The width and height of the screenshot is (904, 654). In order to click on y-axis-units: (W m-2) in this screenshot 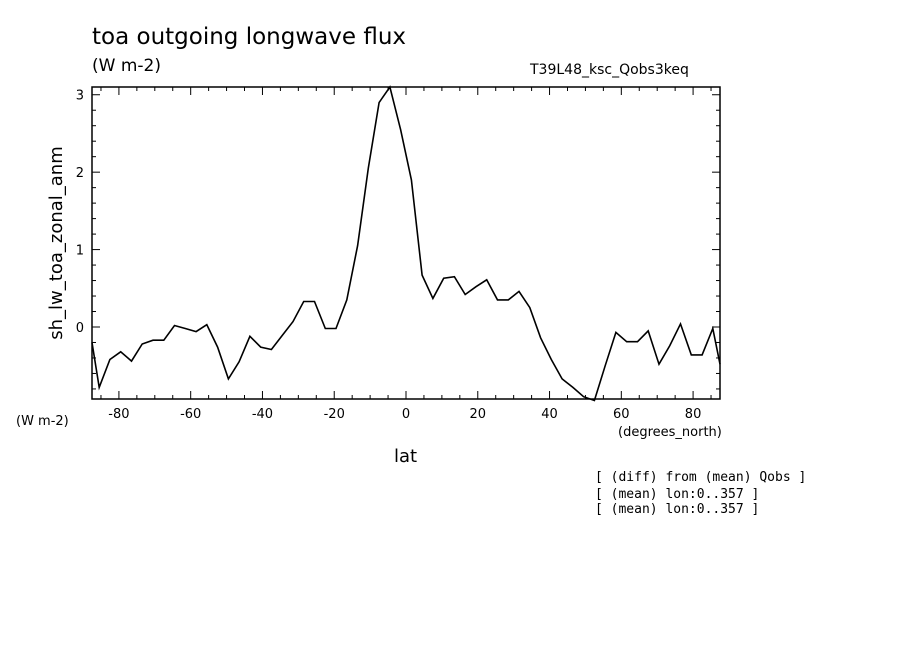, I will do `click(42, 421)`.